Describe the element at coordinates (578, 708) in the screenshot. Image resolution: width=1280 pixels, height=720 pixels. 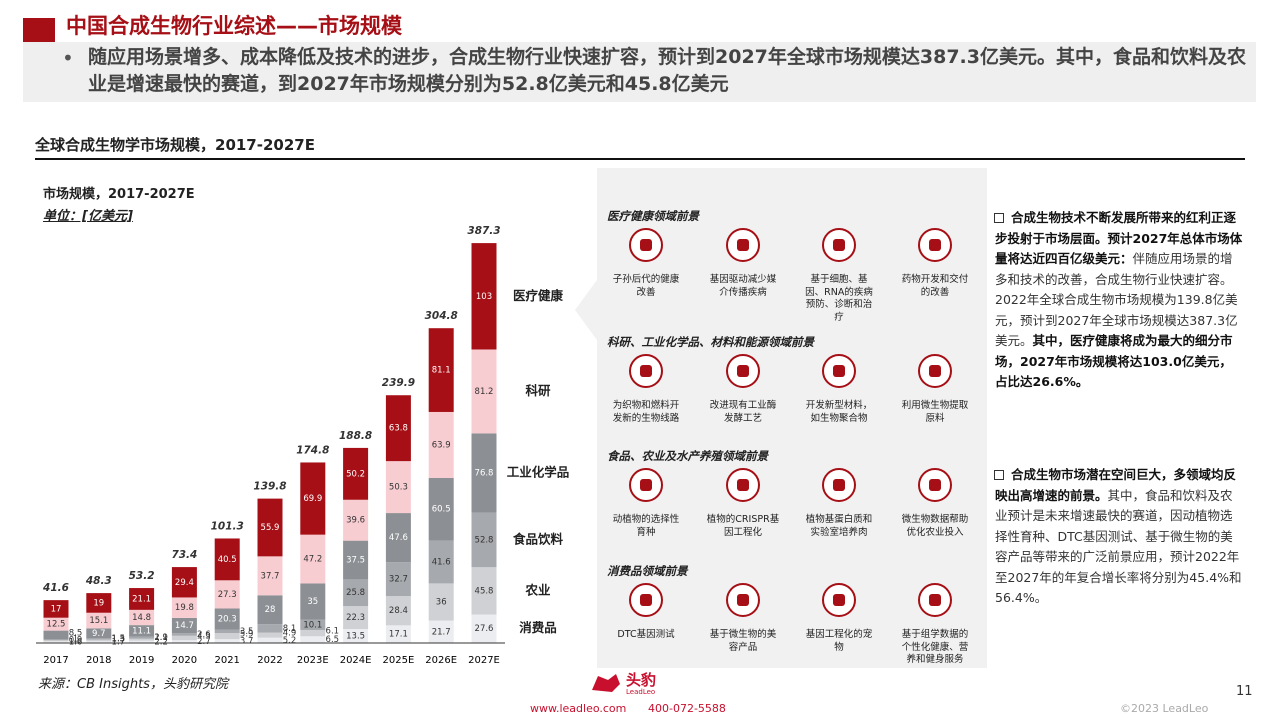
I see `url: www.leadleo.com` at that location.